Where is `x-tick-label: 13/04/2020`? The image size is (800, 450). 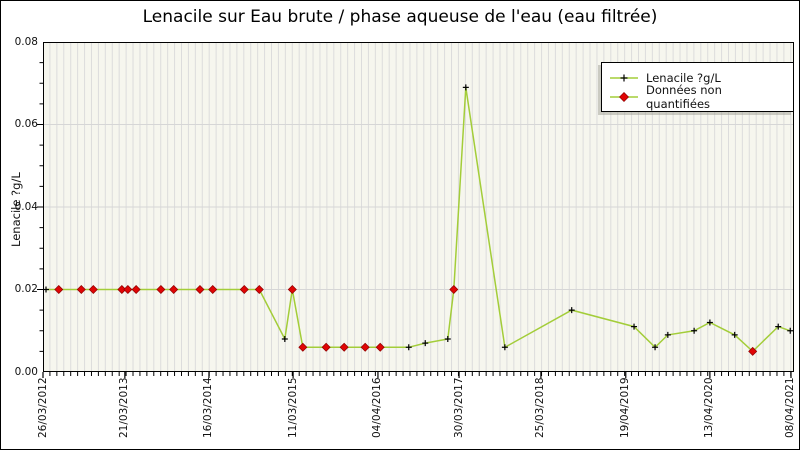
x-tick-label: 13/04/2020 is located at coordinates (709, 407).